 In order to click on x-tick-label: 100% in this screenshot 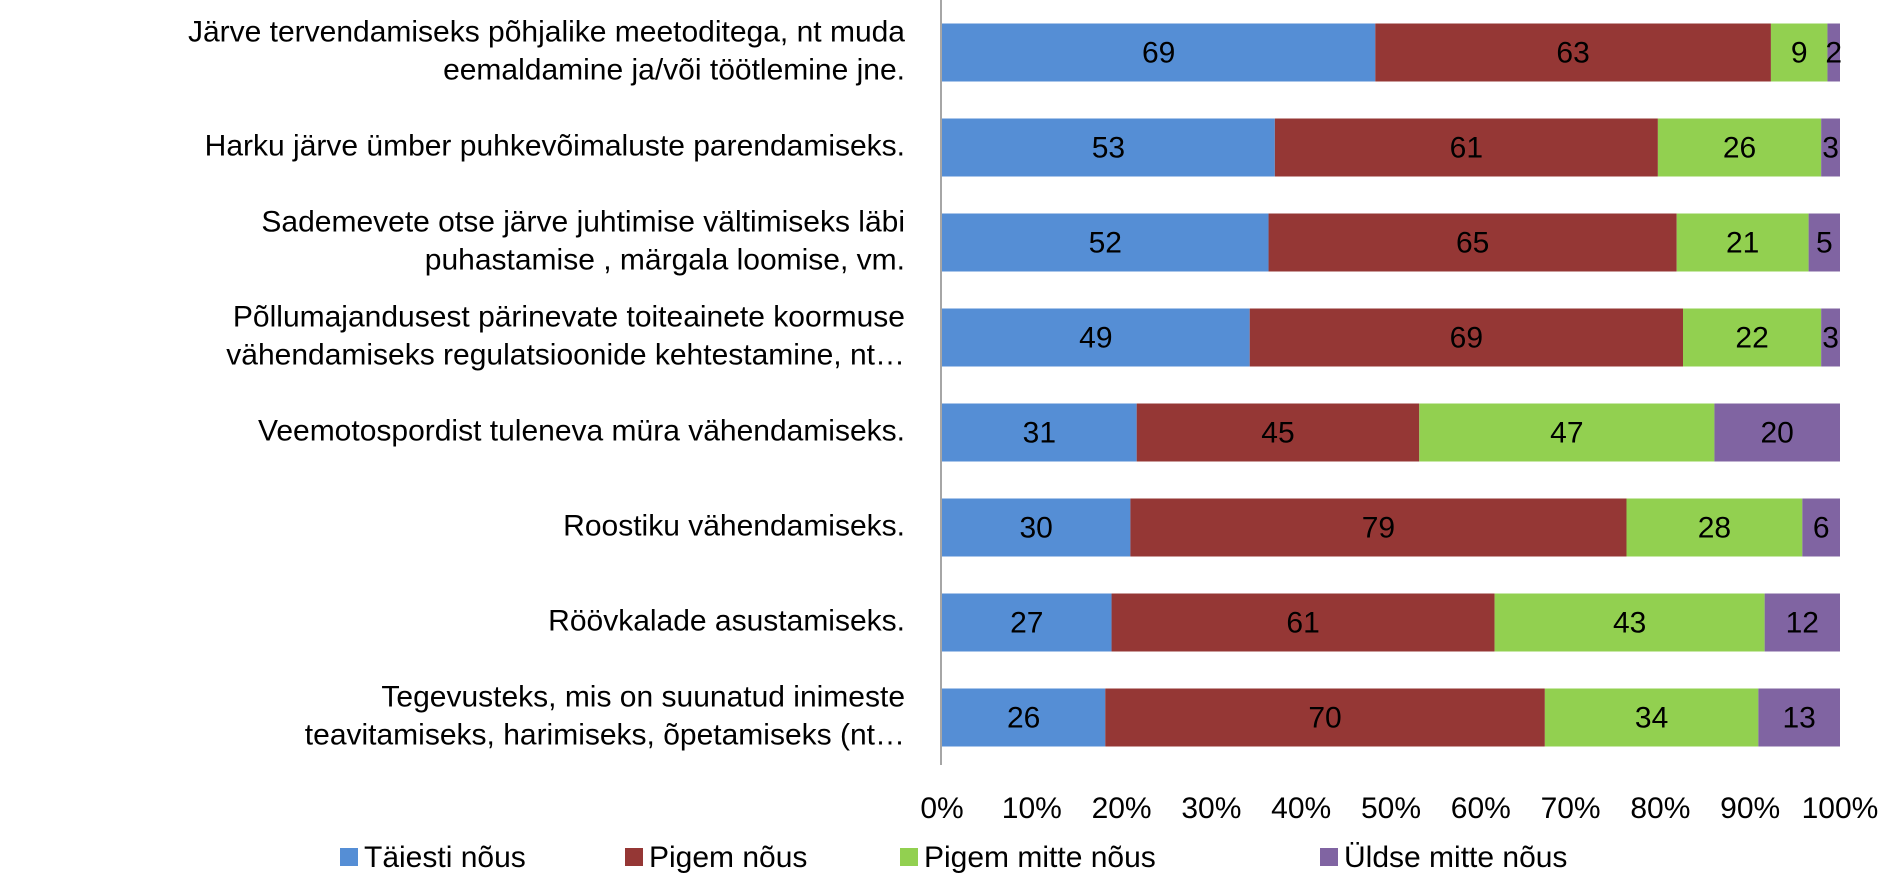, I will do `click(1840, 808)`.